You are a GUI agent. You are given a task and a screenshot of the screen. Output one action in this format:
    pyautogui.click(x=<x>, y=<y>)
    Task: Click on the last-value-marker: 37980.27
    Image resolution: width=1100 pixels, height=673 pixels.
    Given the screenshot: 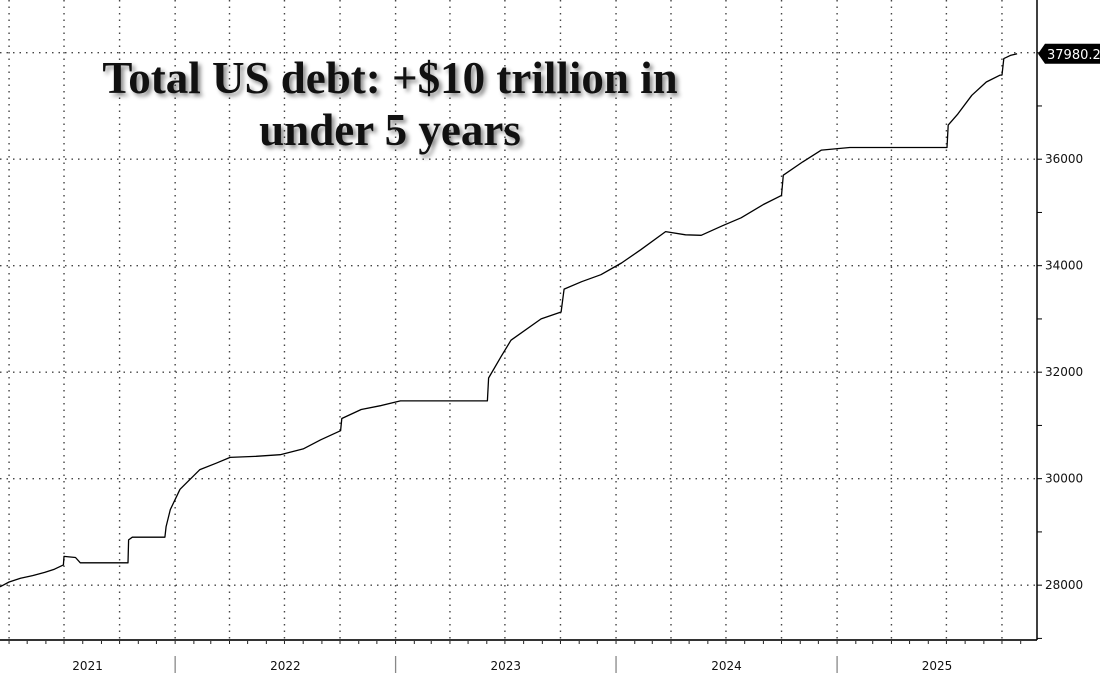 What is the action you would take?
    pyautogui.click(x=1069, y=53)
    